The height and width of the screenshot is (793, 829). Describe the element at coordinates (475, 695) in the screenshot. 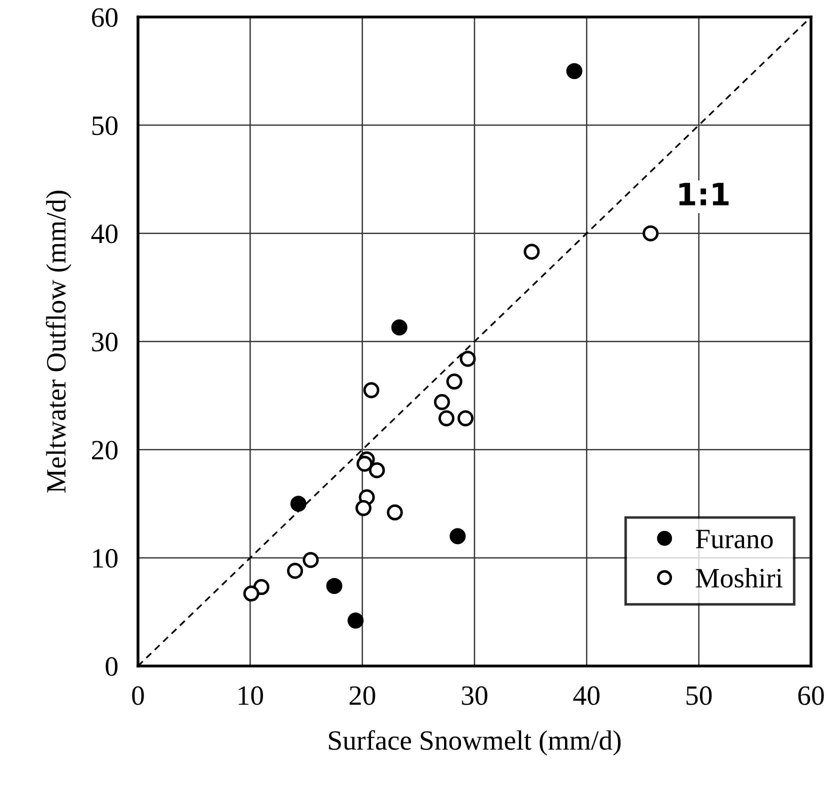

I see `x-tick-label: 30` at that location.